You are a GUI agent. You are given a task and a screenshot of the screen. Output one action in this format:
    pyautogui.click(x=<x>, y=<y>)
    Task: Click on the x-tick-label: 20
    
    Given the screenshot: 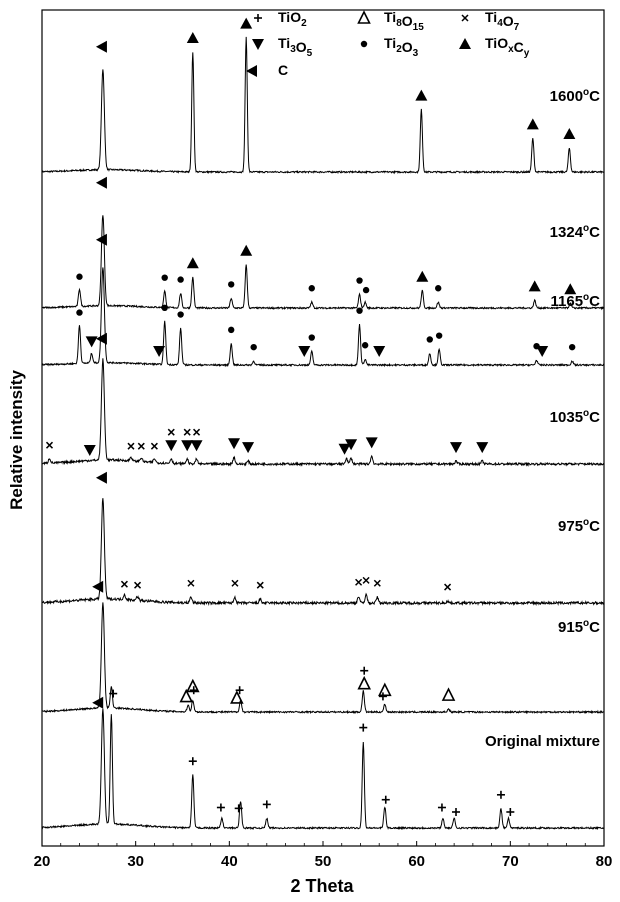 What is the action you would take?
    pyautogui.click(x=42, y=861)
    